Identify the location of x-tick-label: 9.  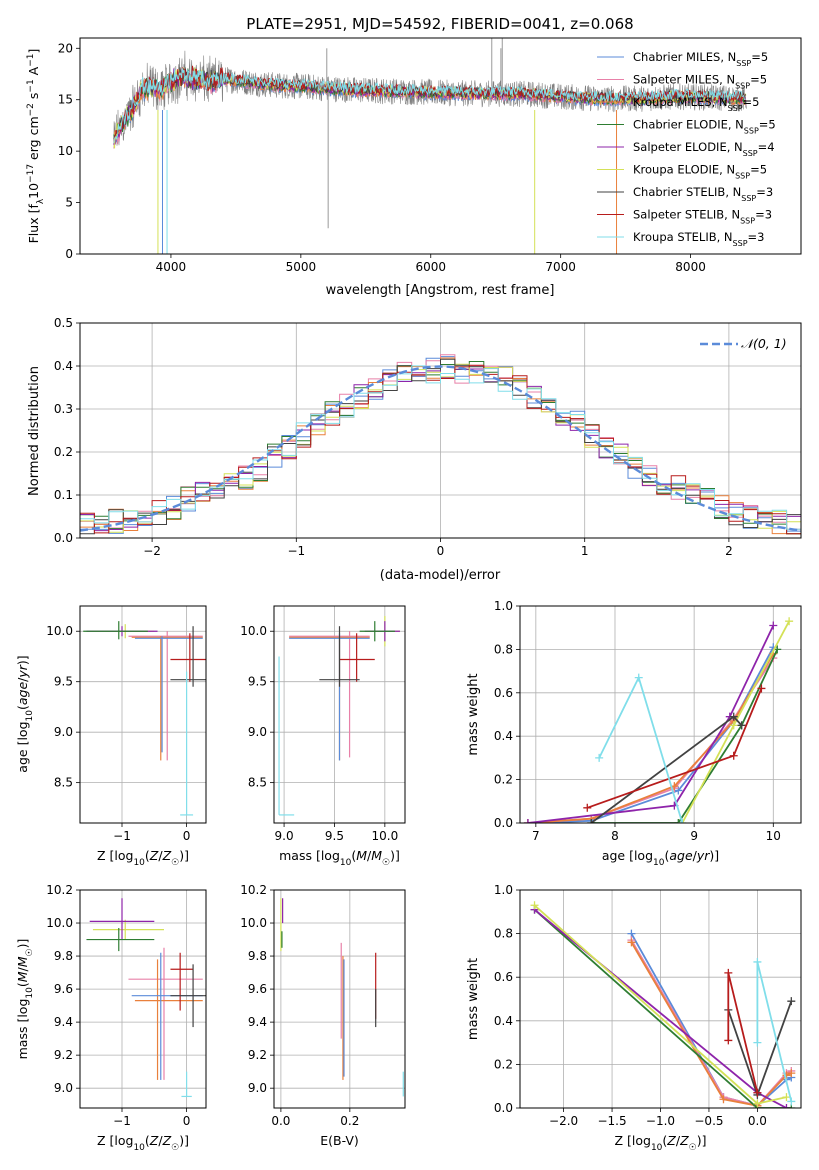
(694, 836).